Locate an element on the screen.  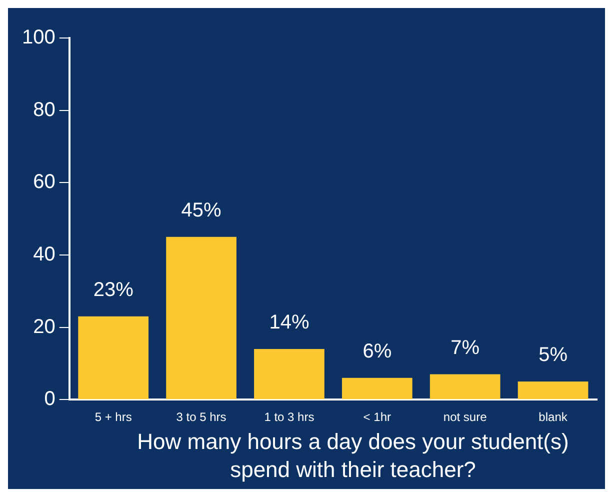
y-tick-label: 0 is located at coordinates (50, 399).